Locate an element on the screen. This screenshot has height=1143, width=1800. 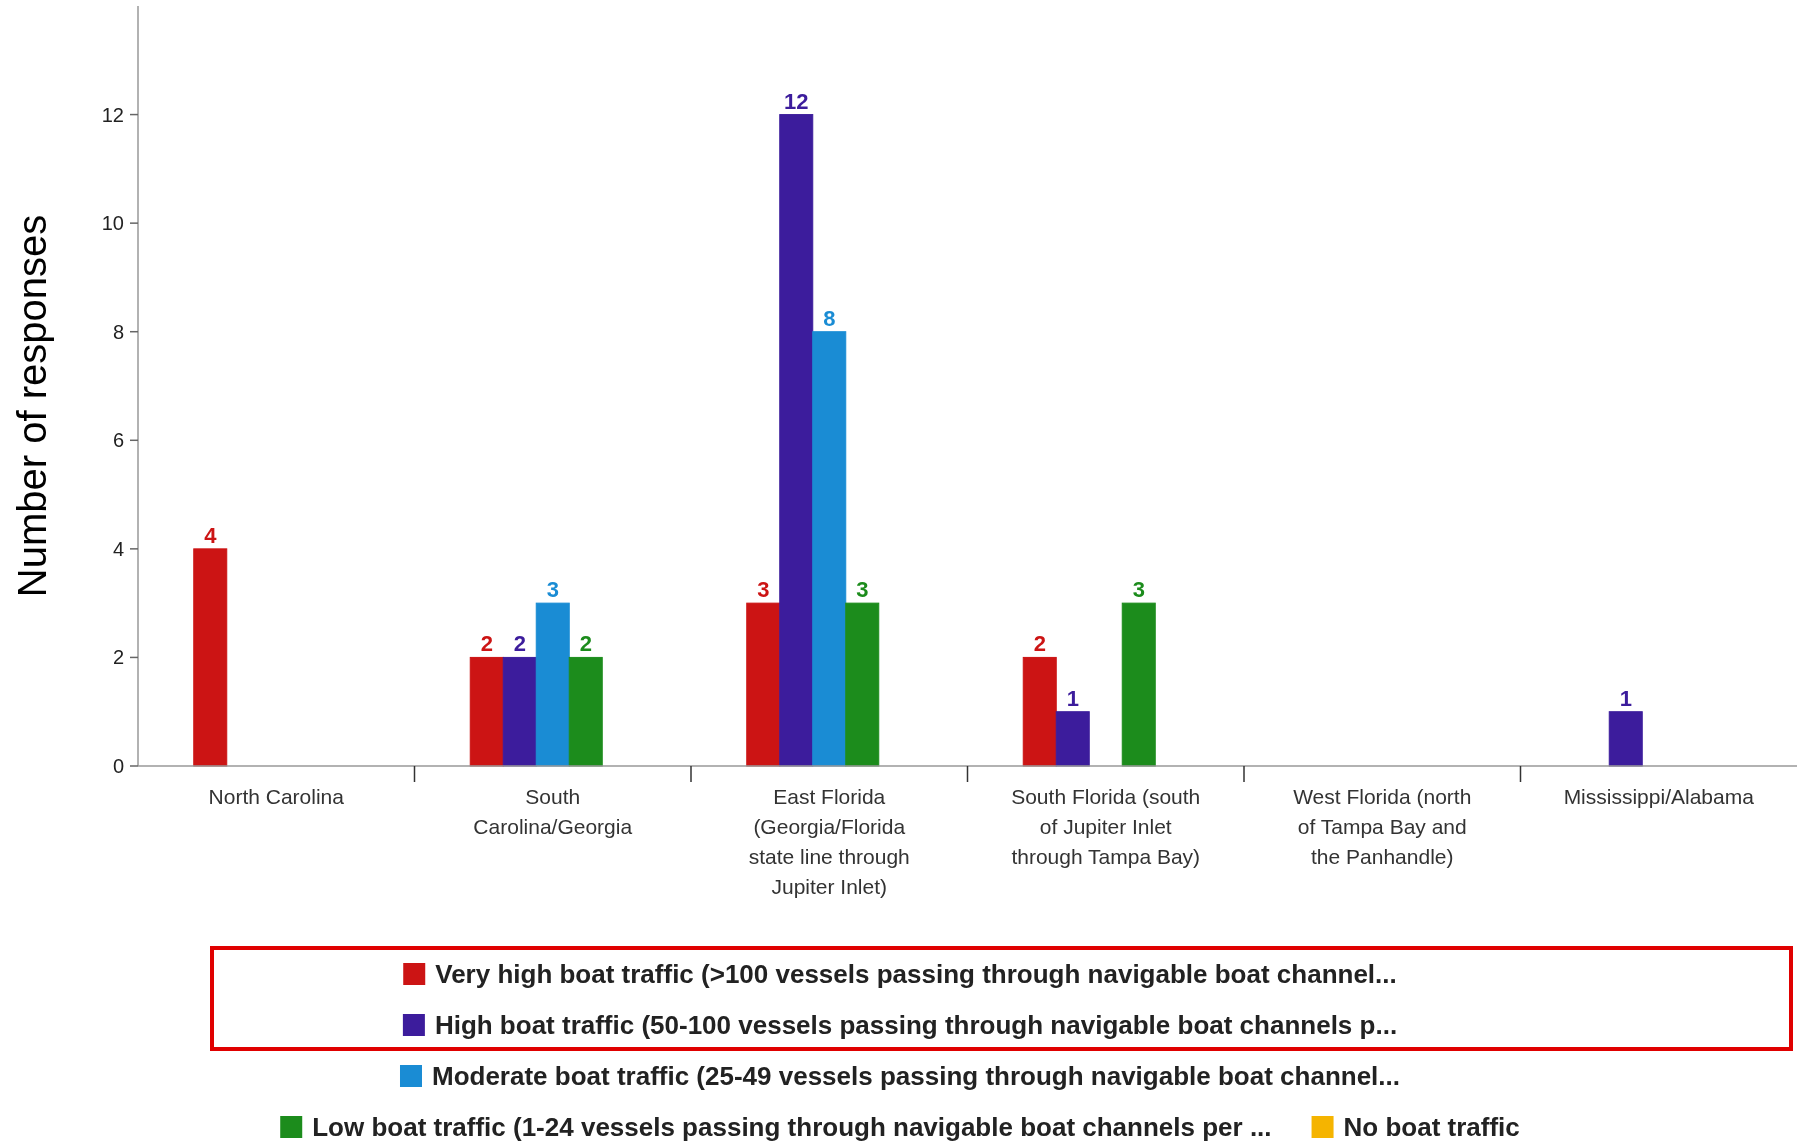
data-label: 8 is located at coordinates (829, 318).